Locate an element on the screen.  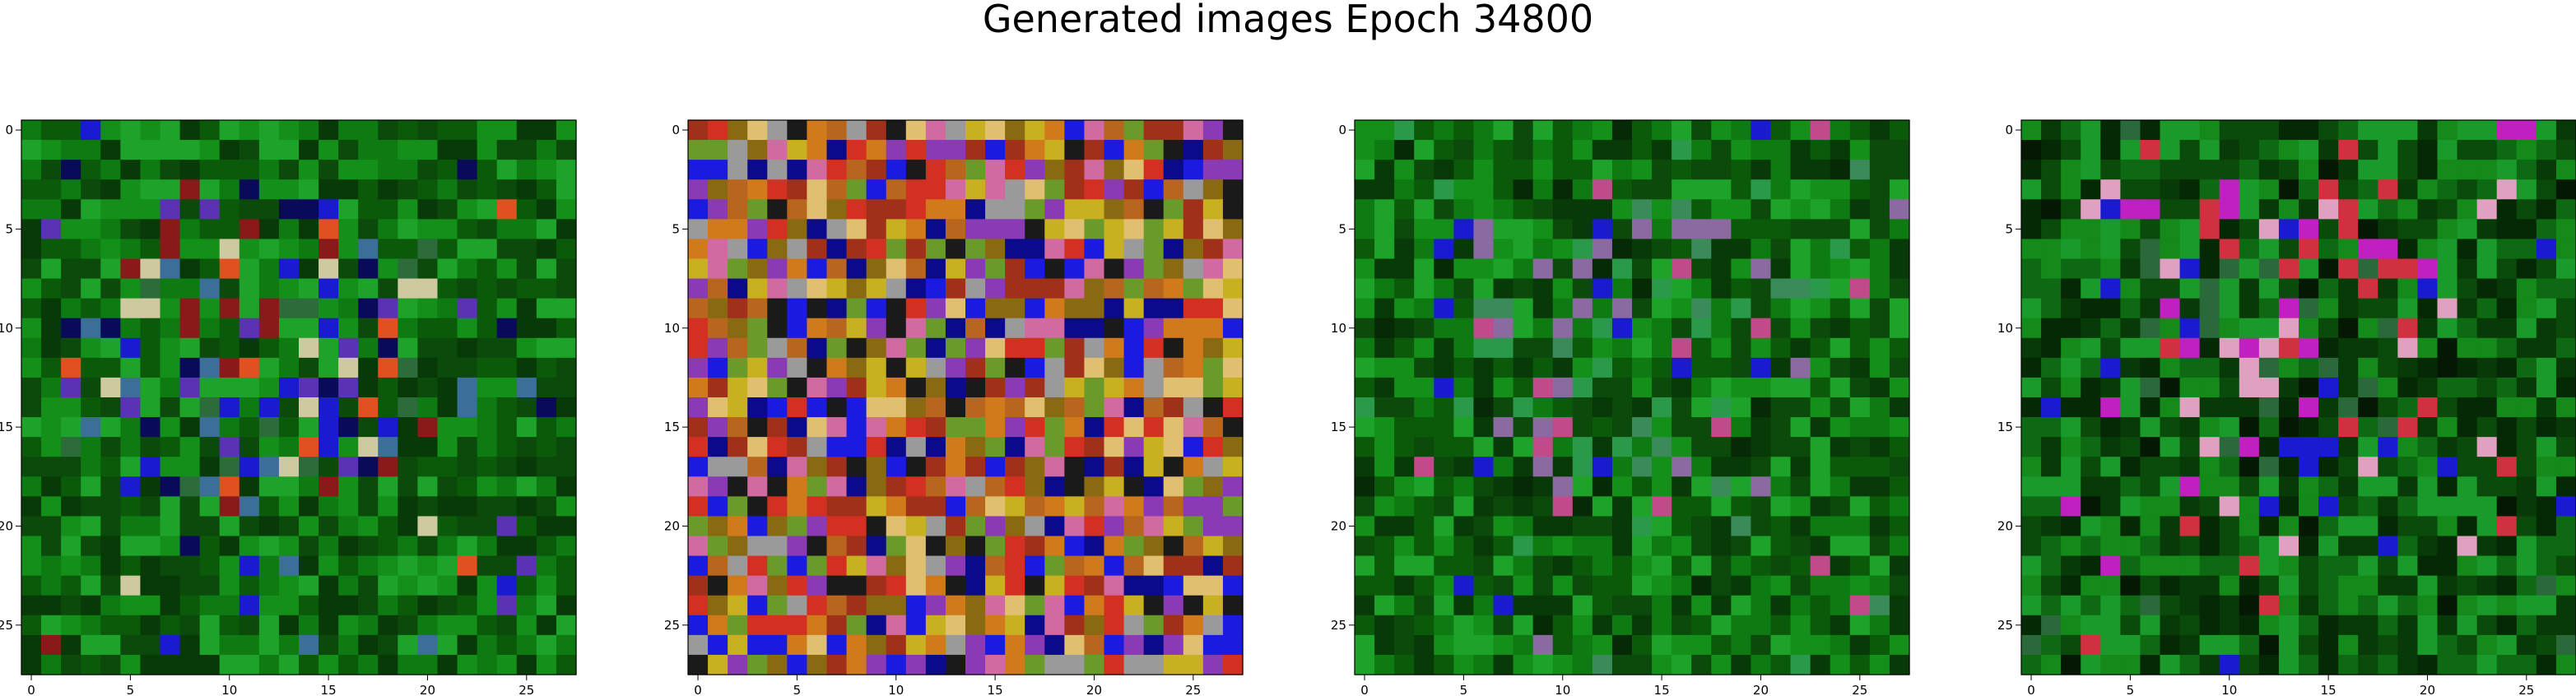
y-tick-label: 0 is located at coordinates (676, 130).